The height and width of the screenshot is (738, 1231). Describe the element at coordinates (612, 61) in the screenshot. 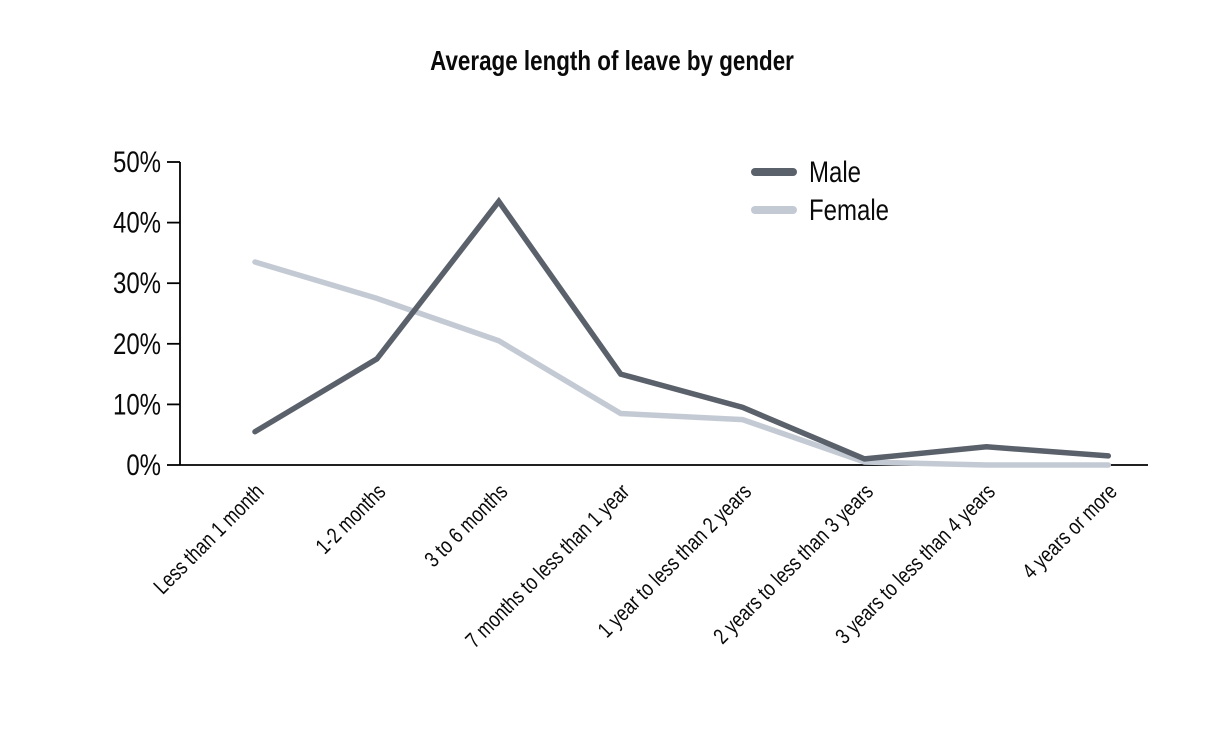

I see `chart-title: Average length of leave by gender` at that location.